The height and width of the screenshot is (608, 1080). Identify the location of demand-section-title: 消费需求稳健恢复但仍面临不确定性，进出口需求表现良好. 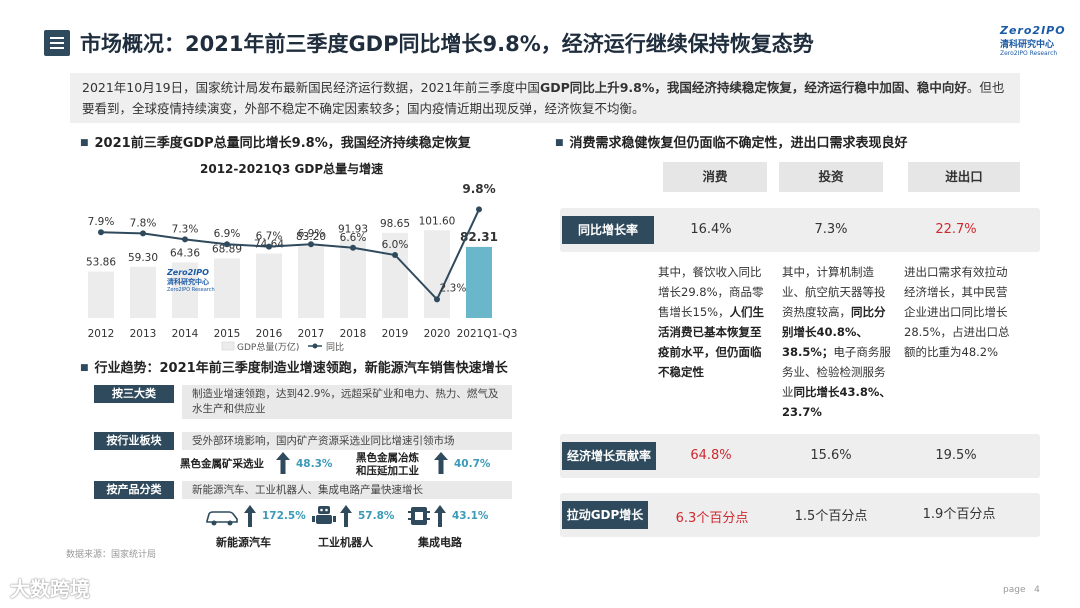
(731, 141).